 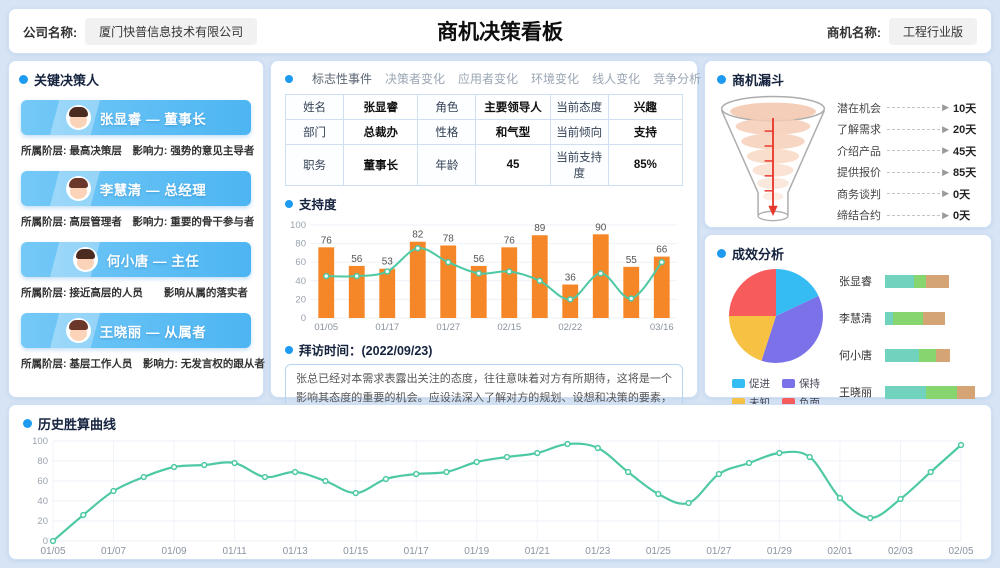 What do you see at coordinates (366, 351) in the screenshot?
I see `visit-time-title: 拜访时间：(2022/09/23)` at bounding box center [366, 351].